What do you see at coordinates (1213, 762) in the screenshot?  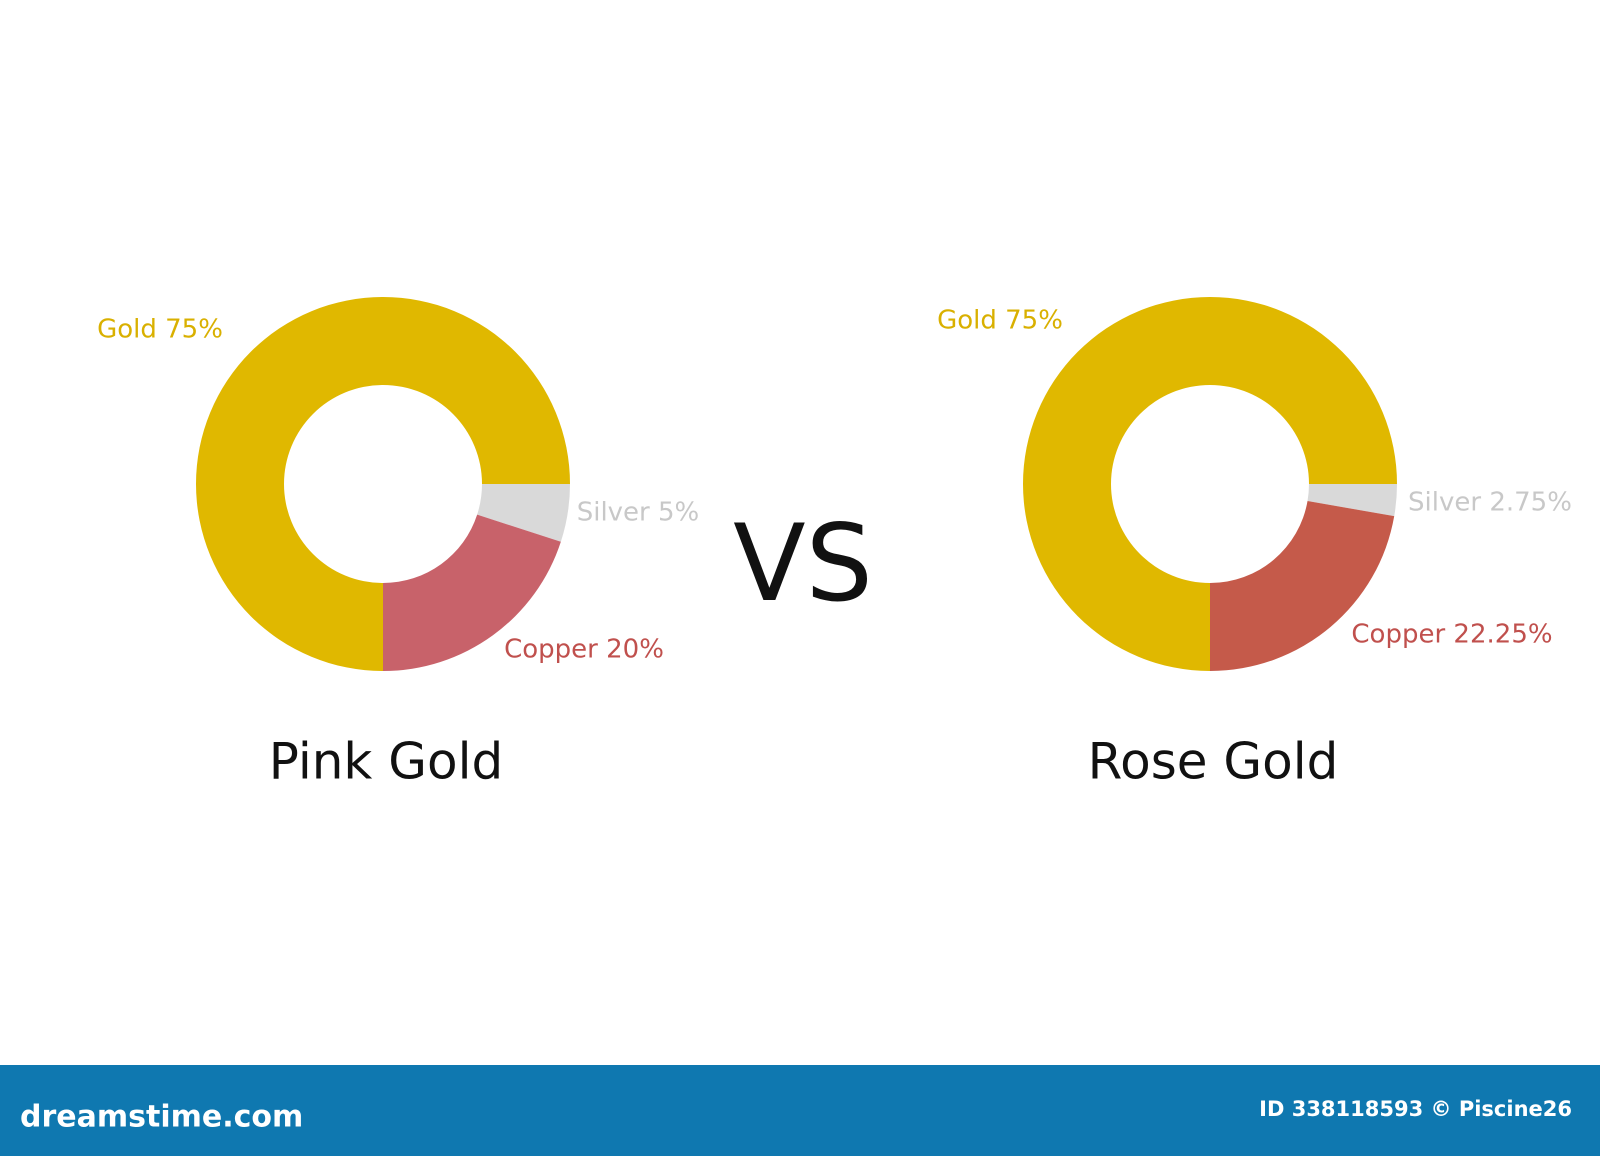 I see `chart-title: Rose Gold` at bounding box center [1213, 762].